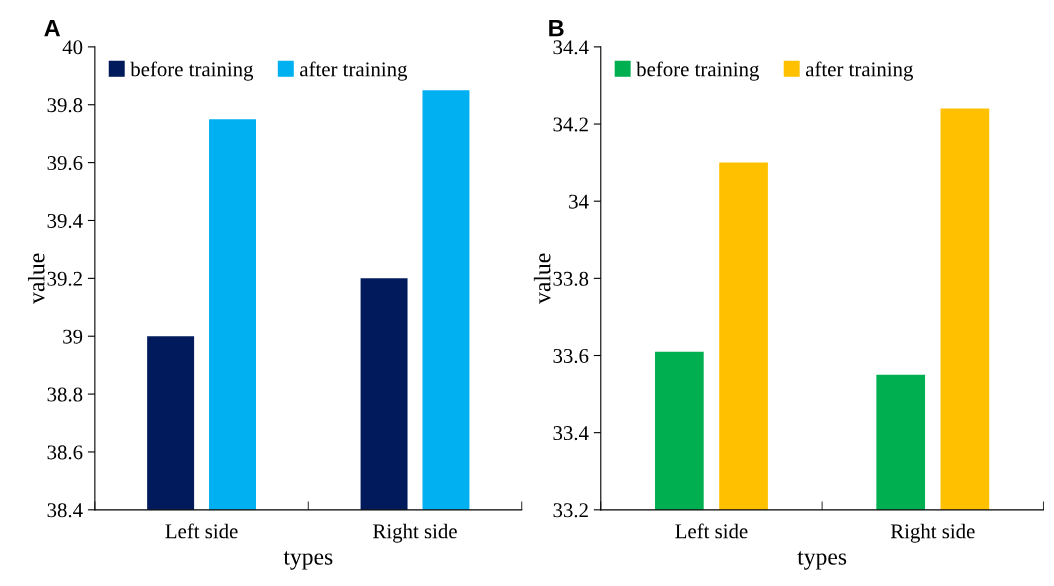  I want to click on y-tick-label: 39.4, so click(65, 221).